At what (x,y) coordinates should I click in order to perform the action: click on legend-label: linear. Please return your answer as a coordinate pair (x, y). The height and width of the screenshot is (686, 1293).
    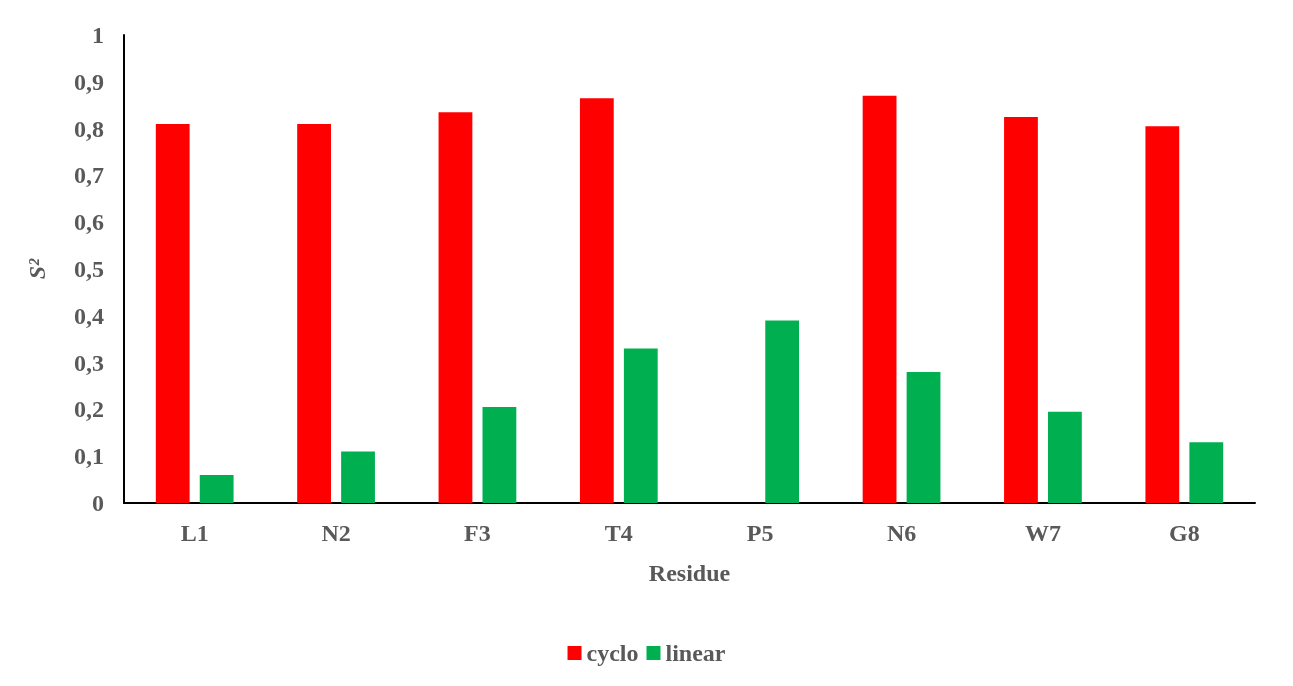
    Looking at the image, I should click on (695, 653).